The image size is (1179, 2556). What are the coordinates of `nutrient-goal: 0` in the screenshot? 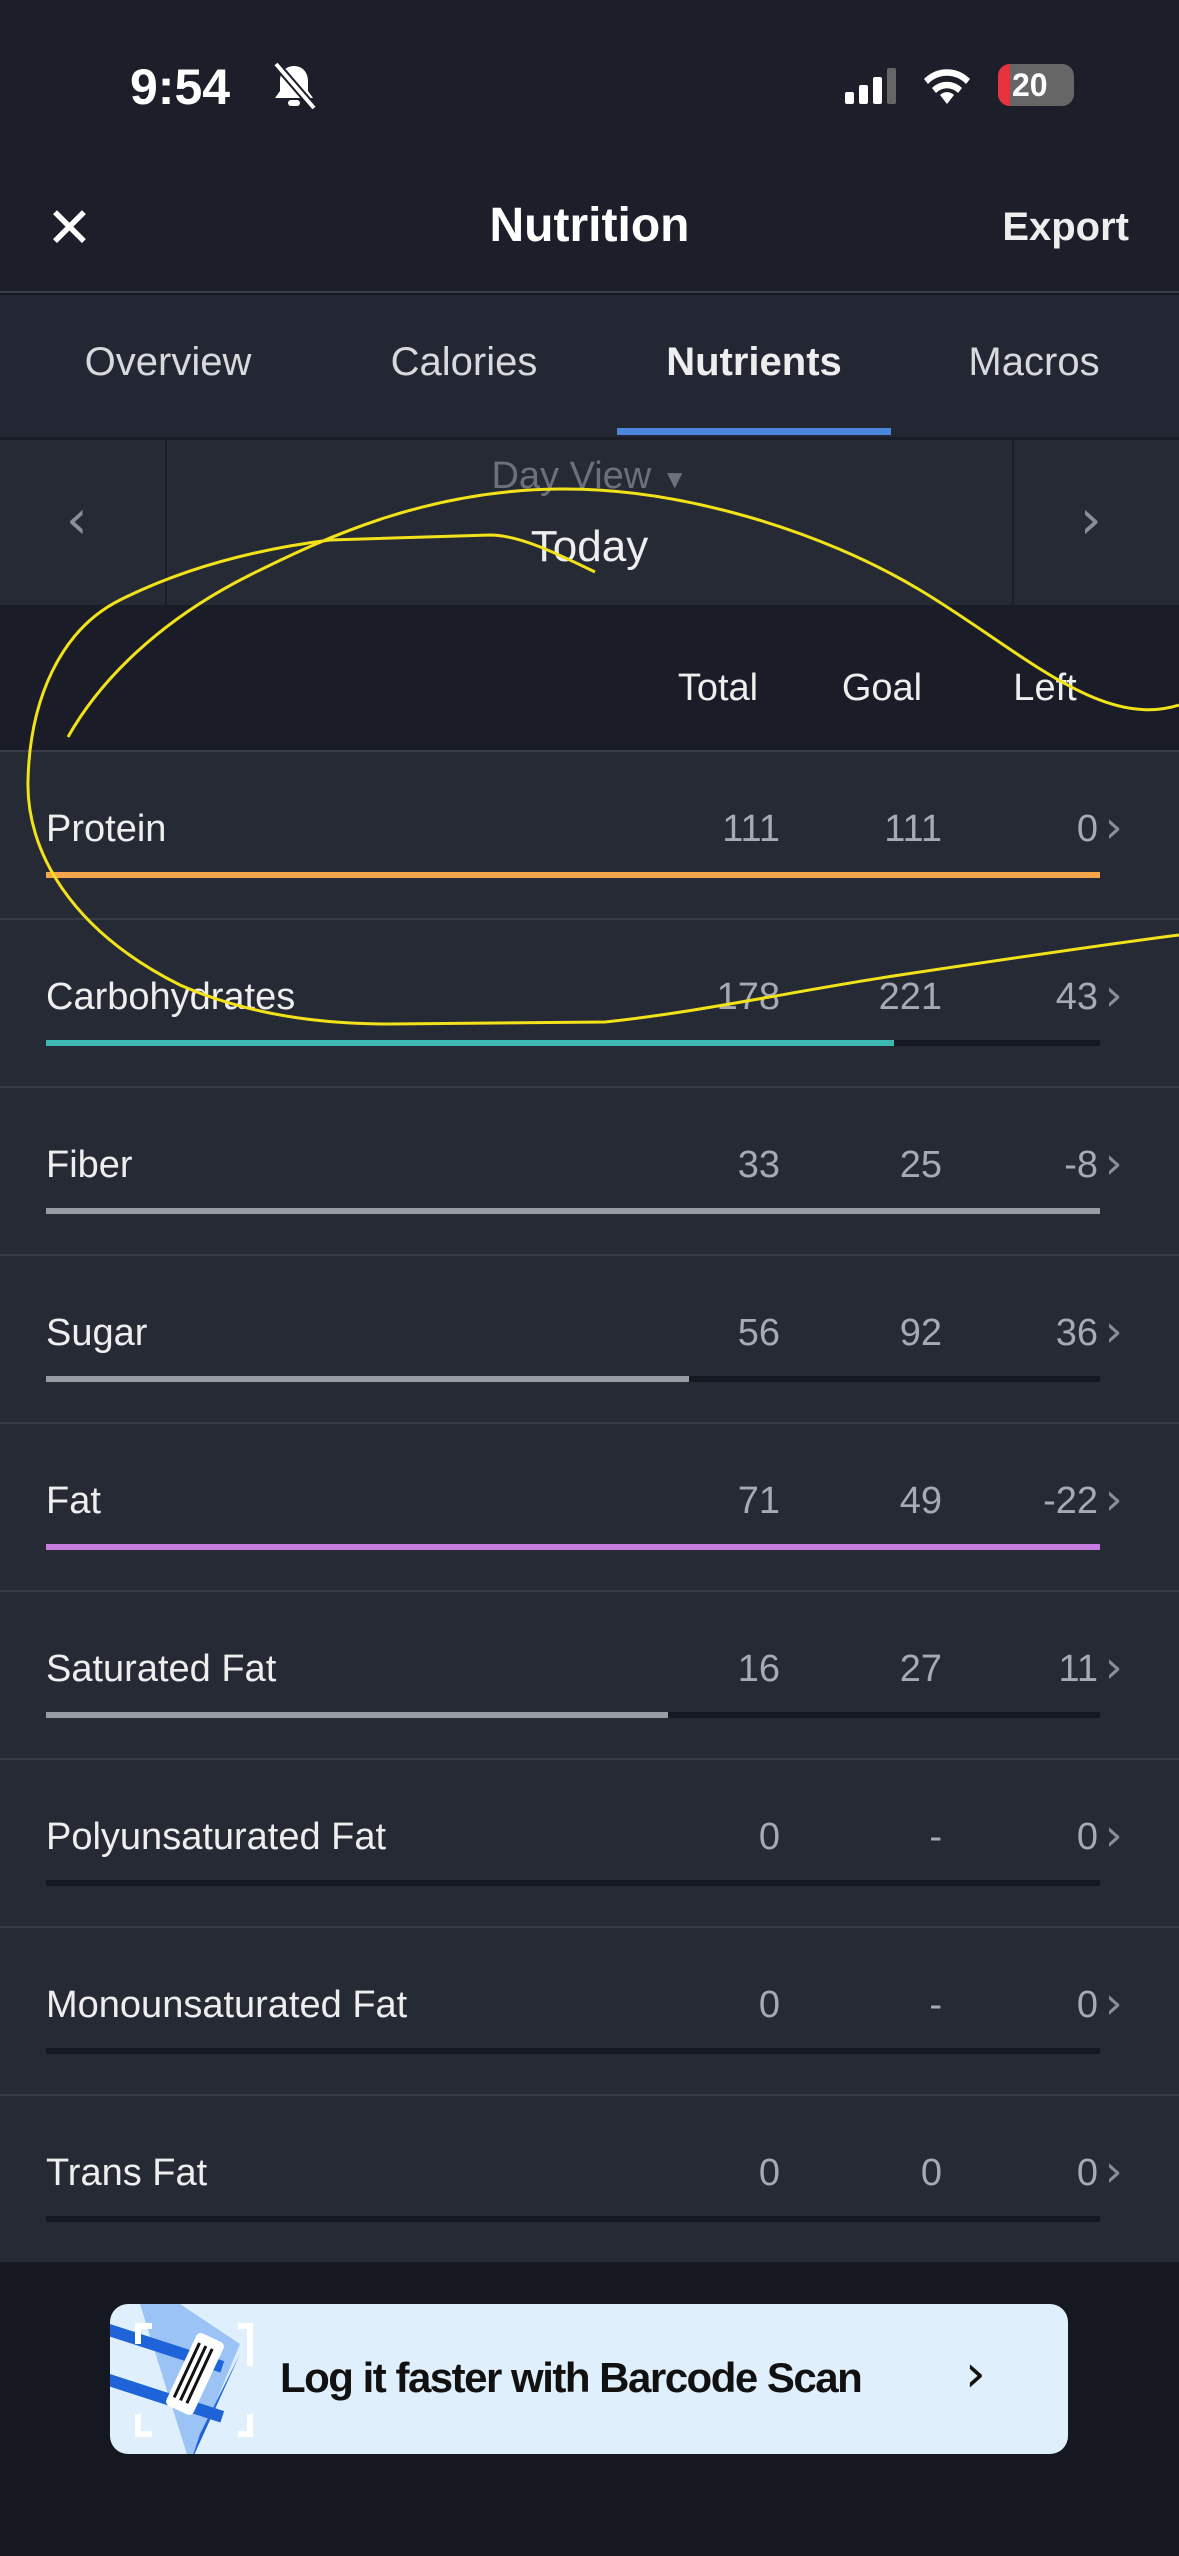 It's located at (931, 2173).